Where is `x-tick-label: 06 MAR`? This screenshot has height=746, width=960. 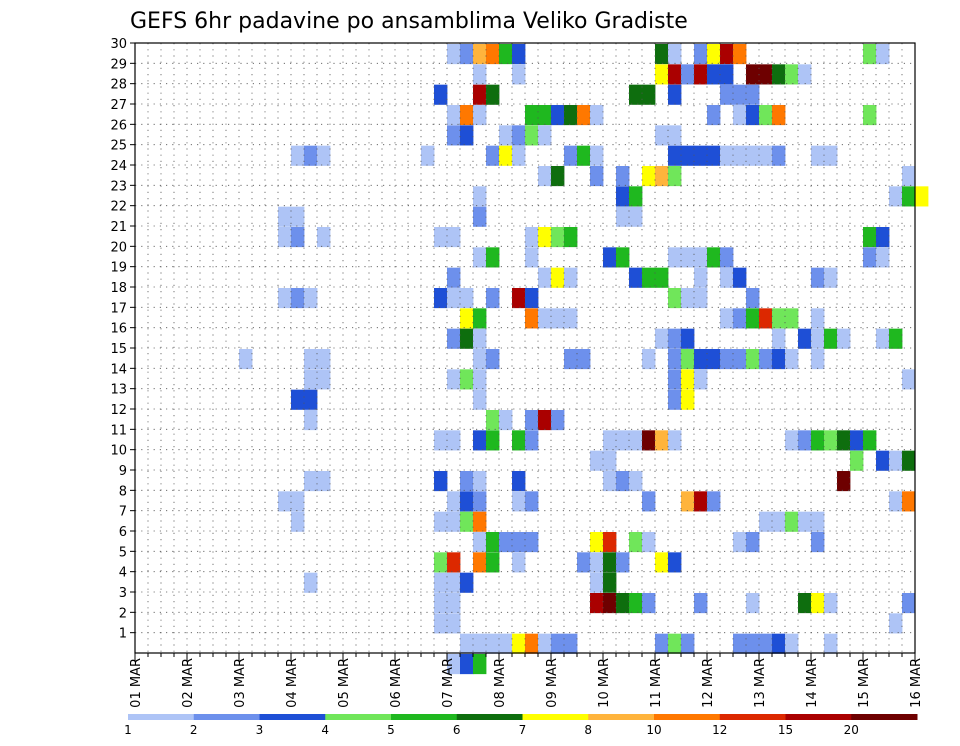 x-tick-label: 06 MAR is located at coordinates (396, 683).